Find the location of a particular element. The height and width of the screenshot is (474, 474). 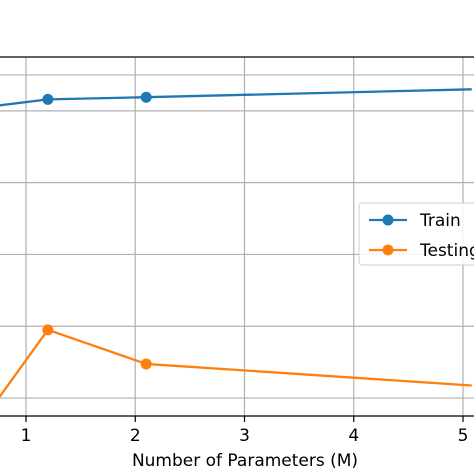

series-line-testing is located at coordinates (236, 363).